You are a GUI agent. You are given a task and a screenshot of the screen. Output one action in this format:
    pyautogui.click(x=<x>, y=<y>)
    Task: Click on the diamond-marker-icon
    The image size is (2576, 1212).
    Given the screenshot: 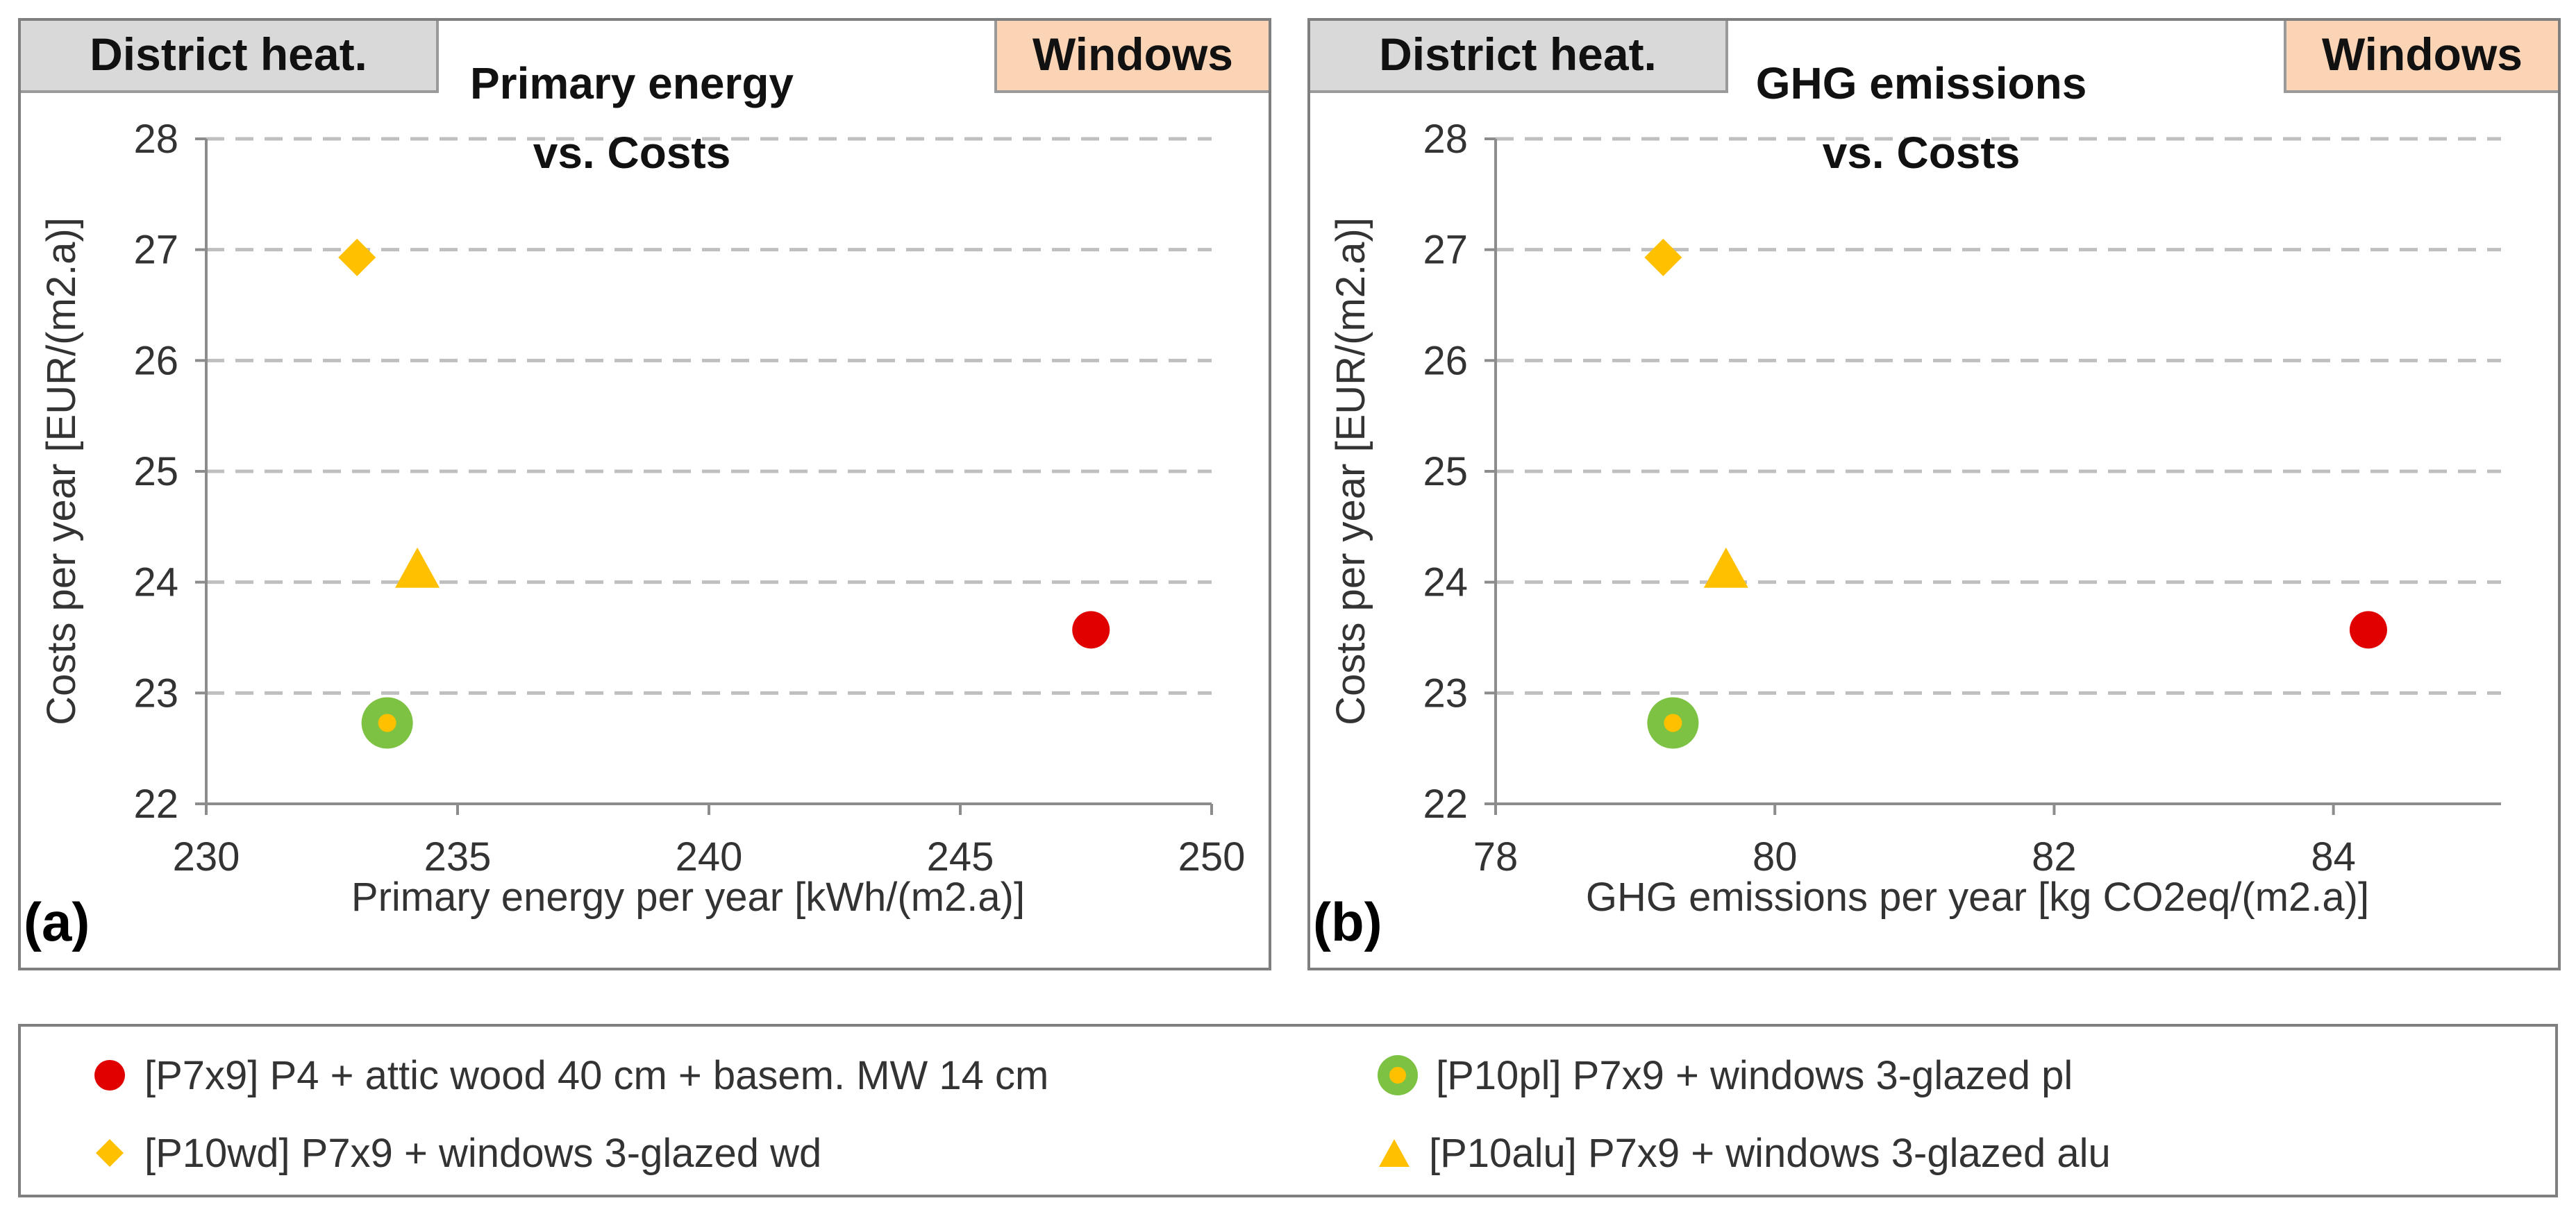 What is the action you would take?
    pyautogui.click(x=110, y=1153)
    